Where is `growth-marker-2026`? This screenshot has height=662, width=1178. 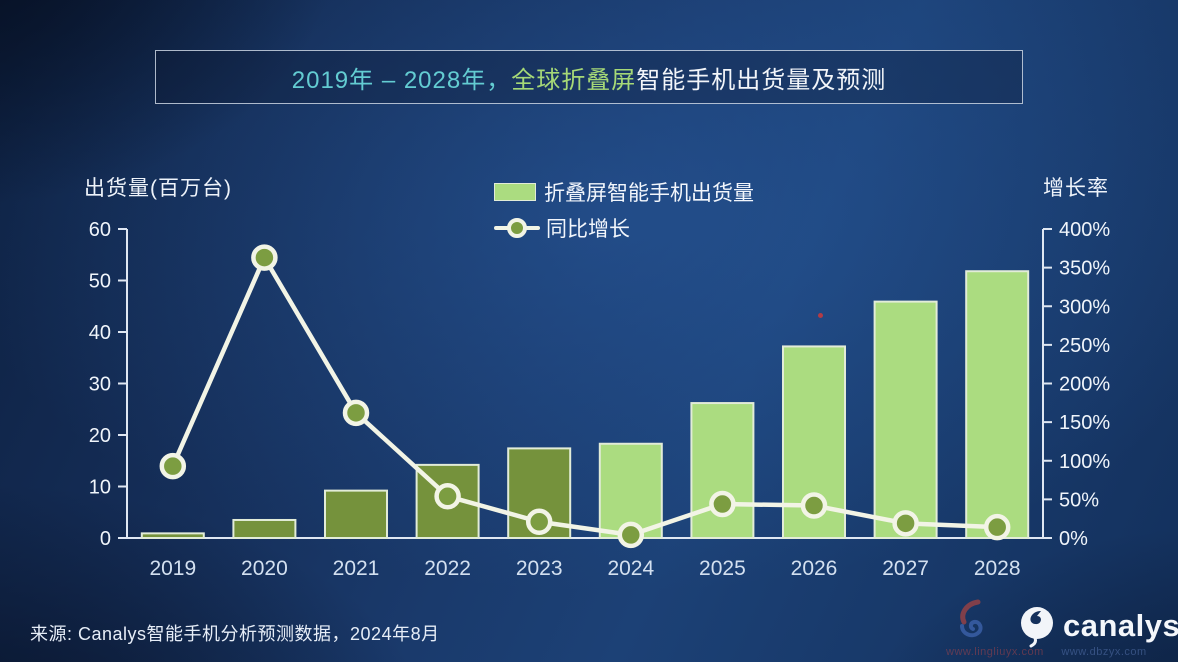 growth-marker-2026 is located at coordinates (814, 505).